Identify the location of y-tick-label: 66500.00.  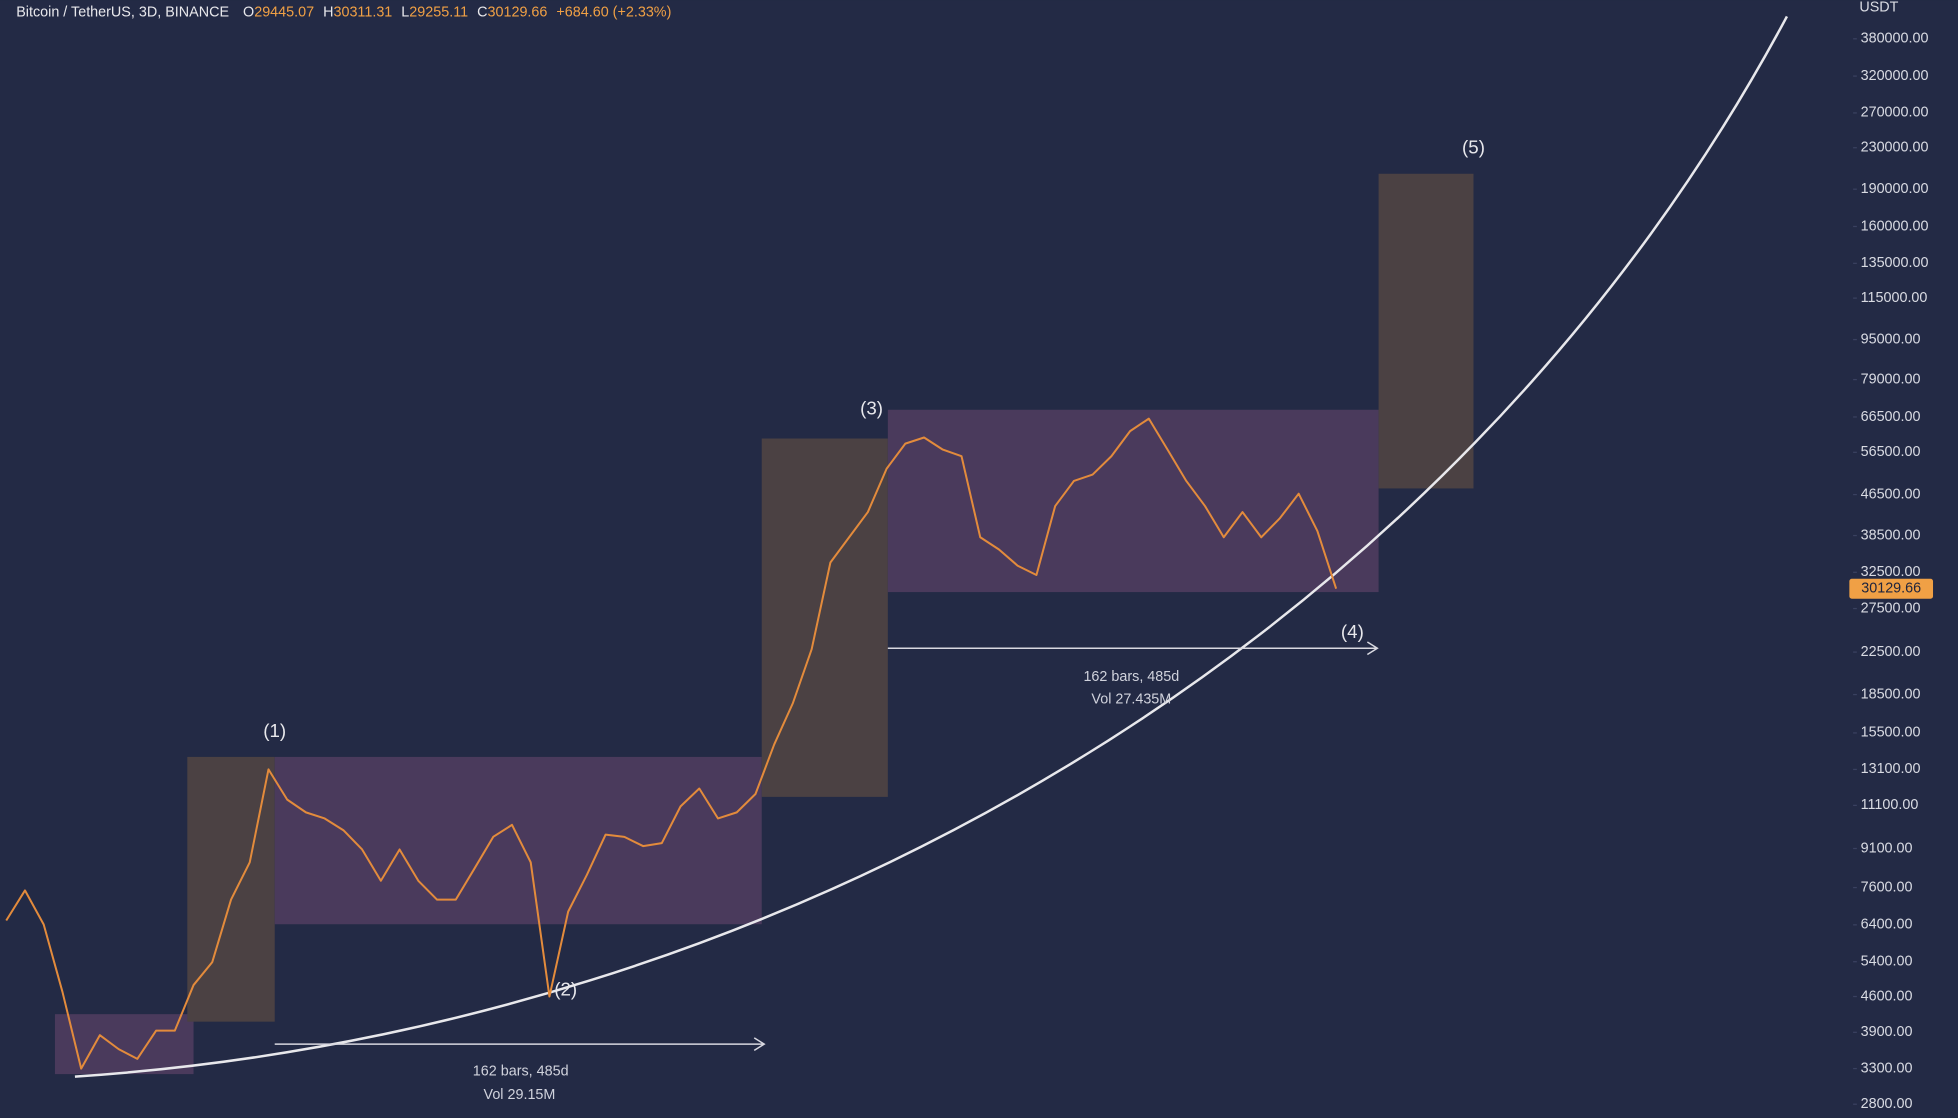
(1891, 417).